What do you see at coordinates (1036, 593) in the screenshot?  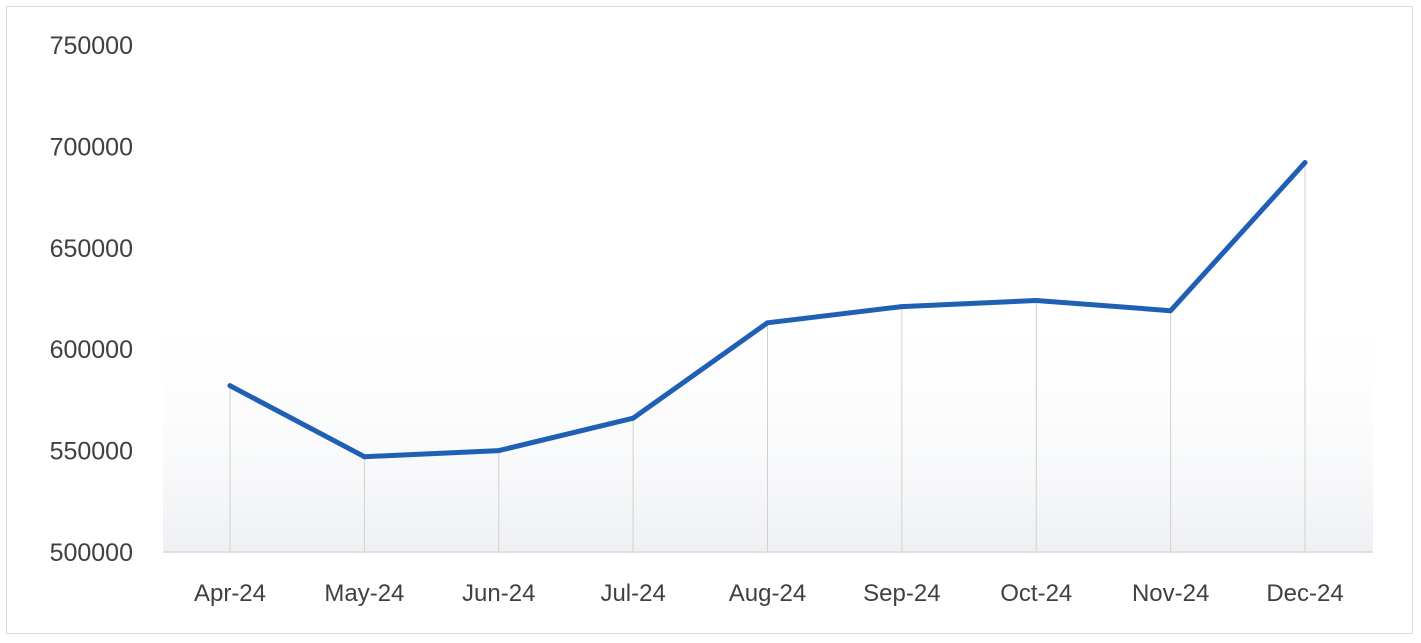 I see `x-tick-label: Oct-24` at bounding box center [1036, 593].